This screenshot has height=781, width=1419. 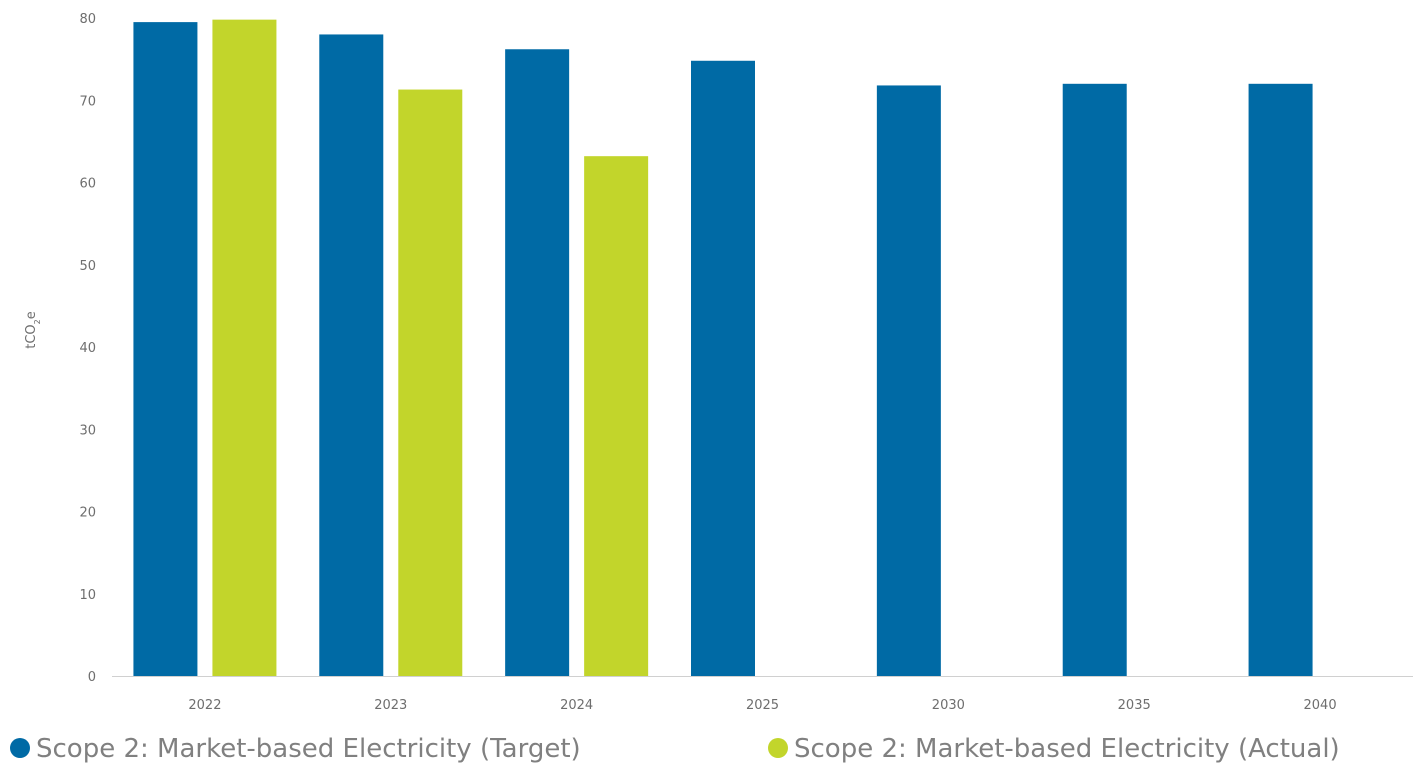 What do you see at coordinates (204, 705) in the screenshot?
I see `x-tick-label: 2022` at bounding box center [204, 705].